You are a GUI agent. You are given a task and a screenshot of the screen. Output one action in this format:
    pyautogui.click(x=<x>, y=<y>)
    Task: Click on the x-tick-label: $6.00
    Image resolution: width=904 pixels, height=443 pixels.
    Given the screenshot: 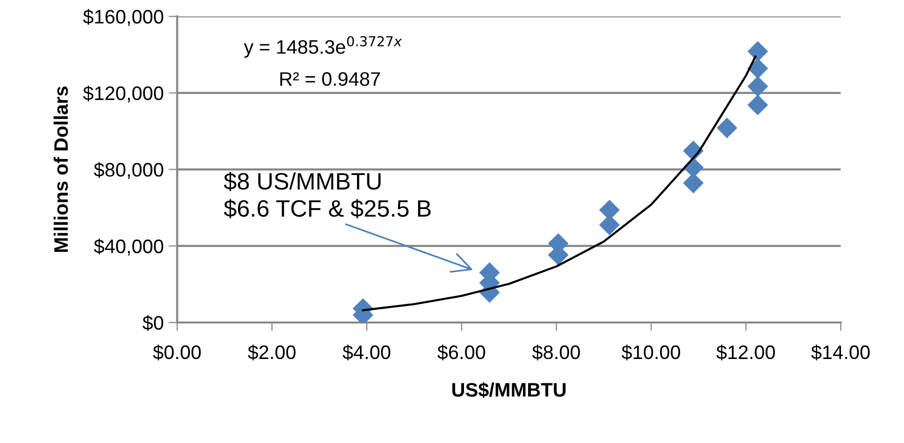 What is the action you would take?
    pyautogui.click(x=461, y=352)
    